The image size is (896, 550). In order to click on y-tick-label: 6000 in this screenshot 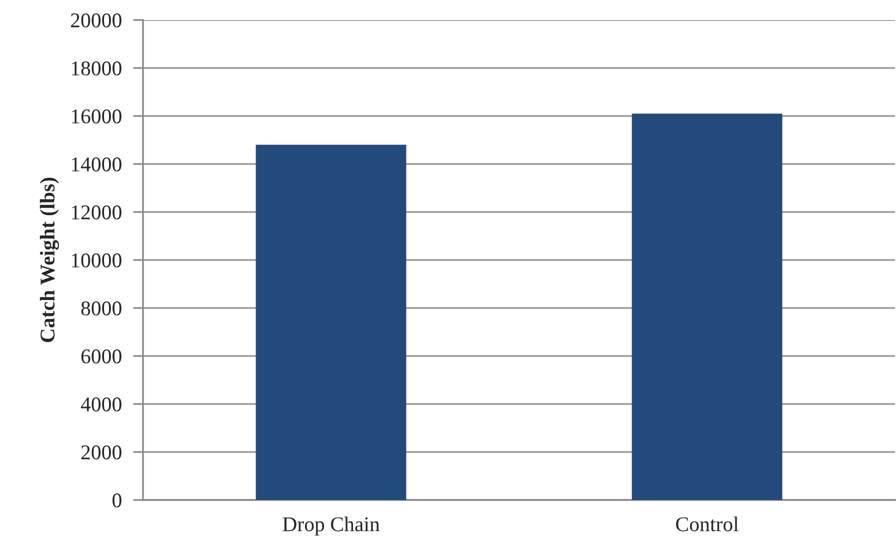, I will do `click(101, 356)`.